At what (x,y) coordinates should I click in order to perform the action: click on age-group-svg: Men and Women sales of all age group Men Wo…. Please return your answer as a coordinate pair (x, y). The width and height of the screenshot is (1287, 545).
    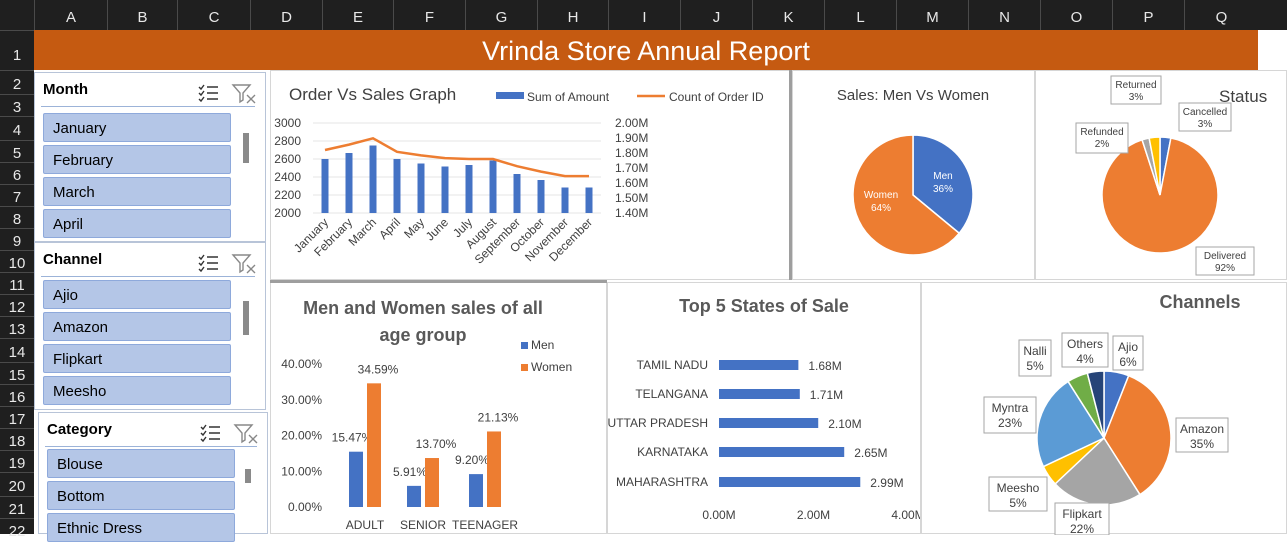
    Looking at the image, I should click on (426, 415).